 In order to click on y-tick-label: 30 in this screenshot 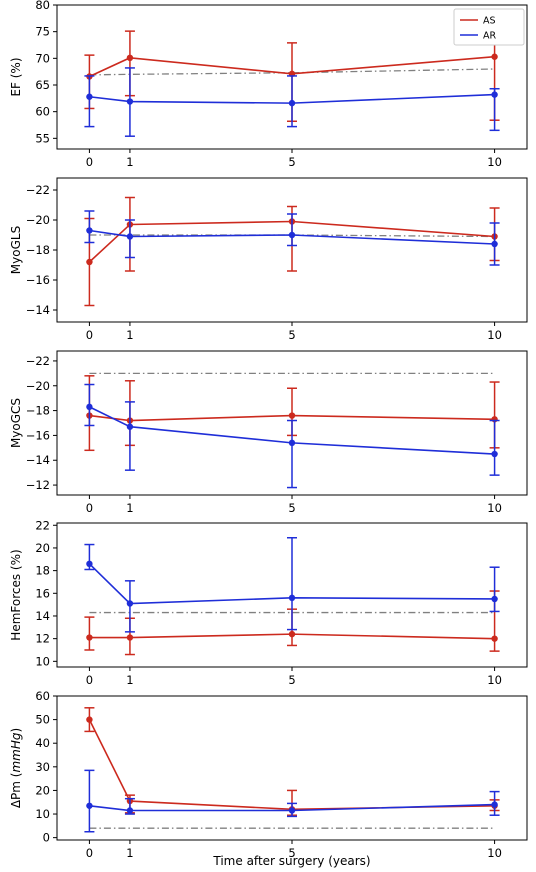, I will do `click(42, 767)`.